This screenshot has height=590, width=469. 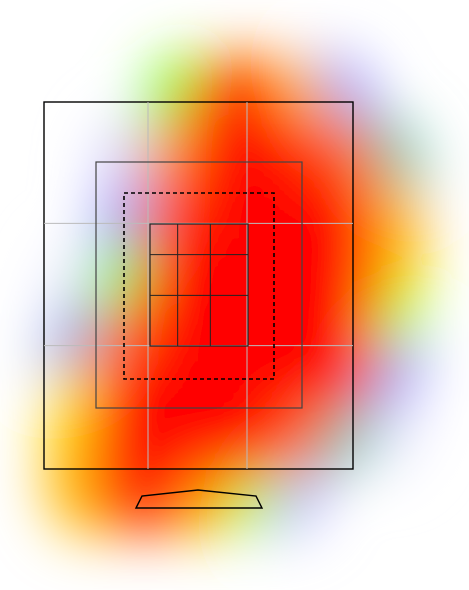 What do you see at coordinates (199, 499) in the screenshot?
I see `home-plate` at bounding box center [199, 499].